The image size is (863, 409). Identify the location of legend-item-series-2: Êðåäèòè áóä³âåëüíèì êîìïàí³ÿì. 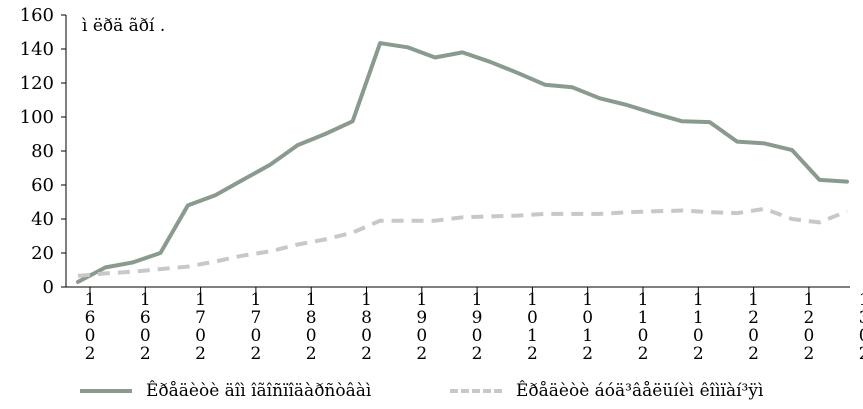
(606, 391).